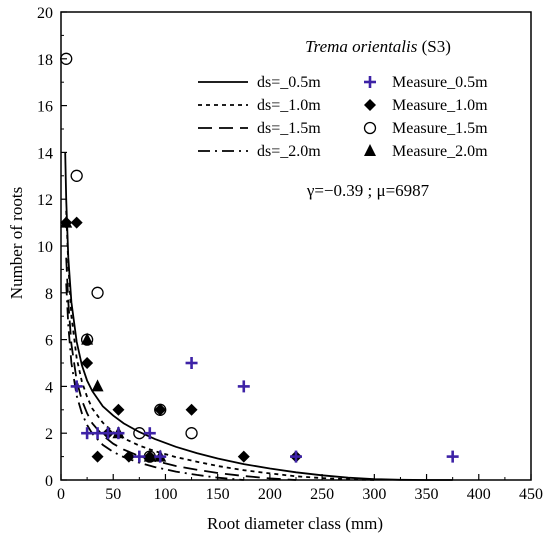 Image resolution: width=550 pixels, height=540 pixels. I want to click on x-tick-label: 0, so click(61, 494).